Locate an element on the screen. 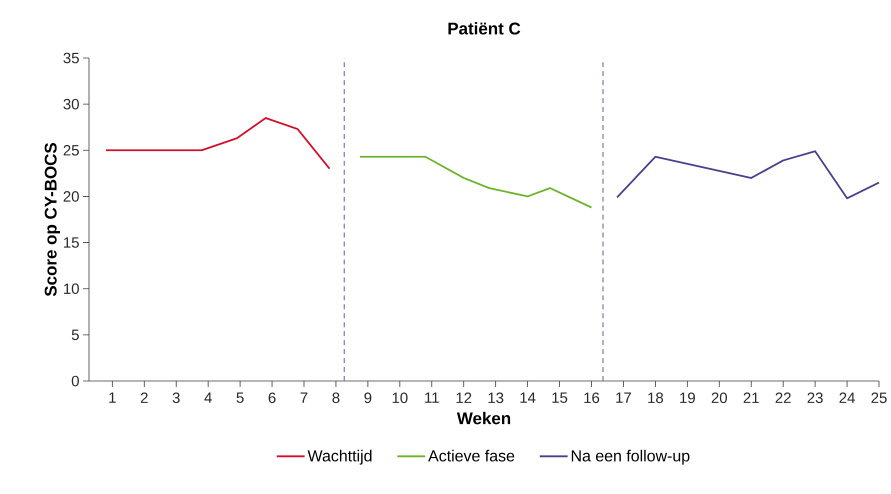  legend-label: Wachttijd is located at coordinates (340, 457).